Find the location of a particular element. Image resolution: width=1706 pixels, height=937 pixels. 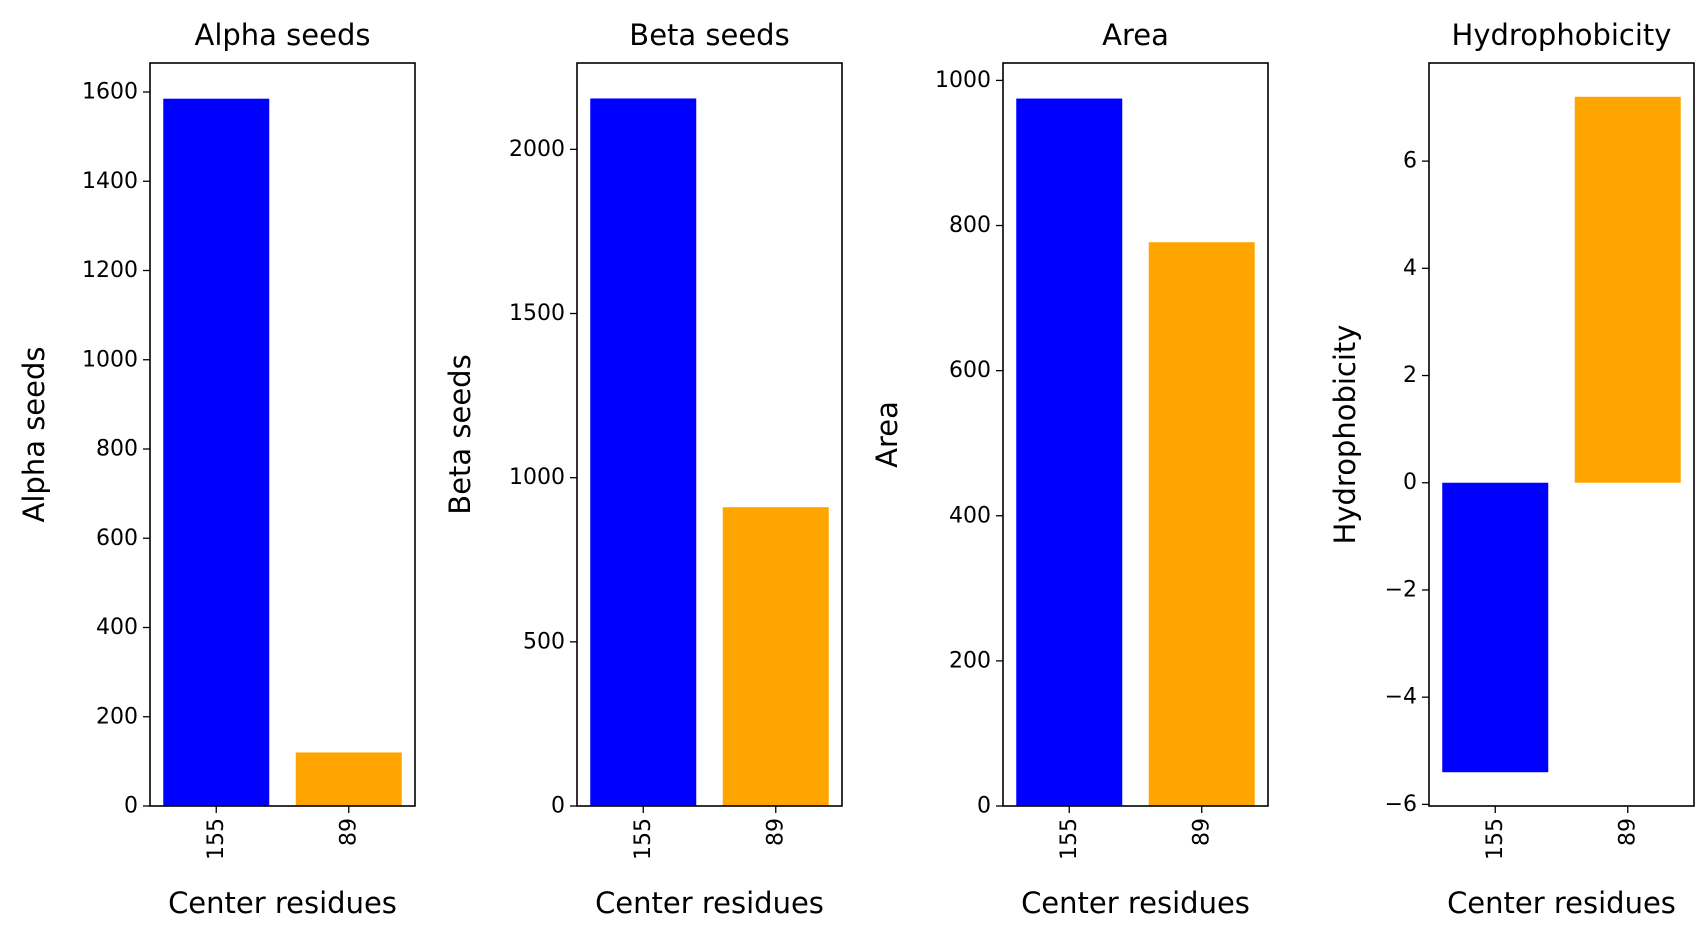

y-tick-label: −6 is located at coordinates (1401, 804).